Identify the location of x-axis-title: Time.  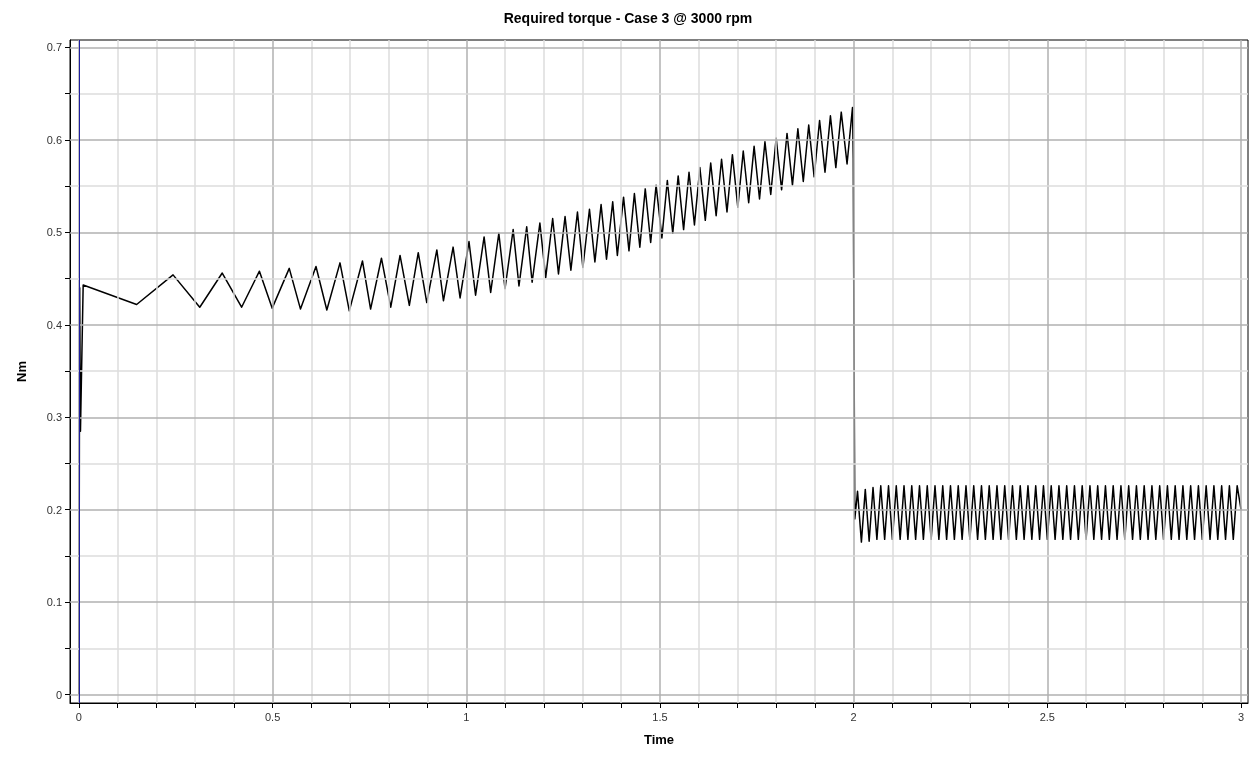
(659, 739).